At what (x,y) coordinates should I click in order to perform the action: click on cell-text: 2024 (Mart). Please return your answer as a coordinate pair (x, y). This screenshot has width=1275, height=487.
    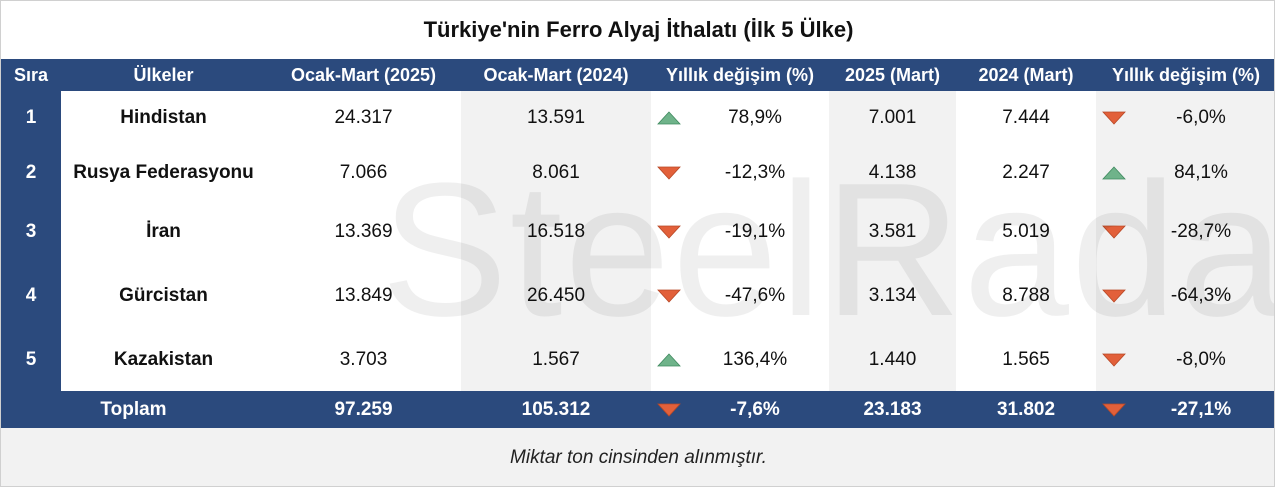
    Looking at the image, I should click on (1026, 74).